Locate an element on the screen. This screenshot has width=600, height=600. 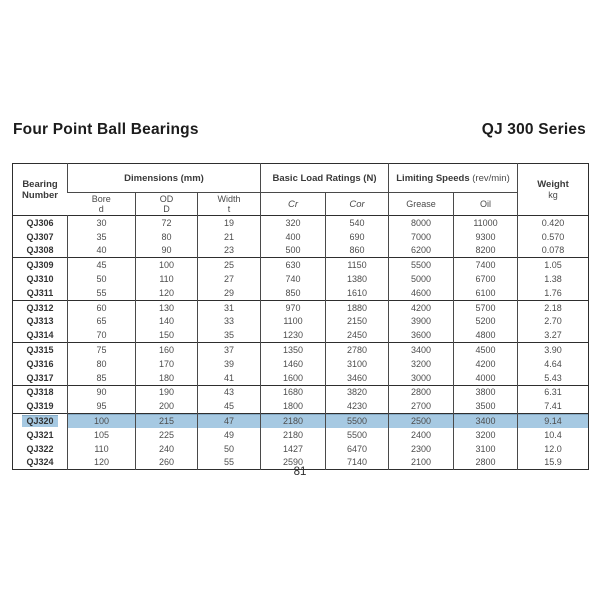
value-cell: 3800 is located at coordinates (485, 392).